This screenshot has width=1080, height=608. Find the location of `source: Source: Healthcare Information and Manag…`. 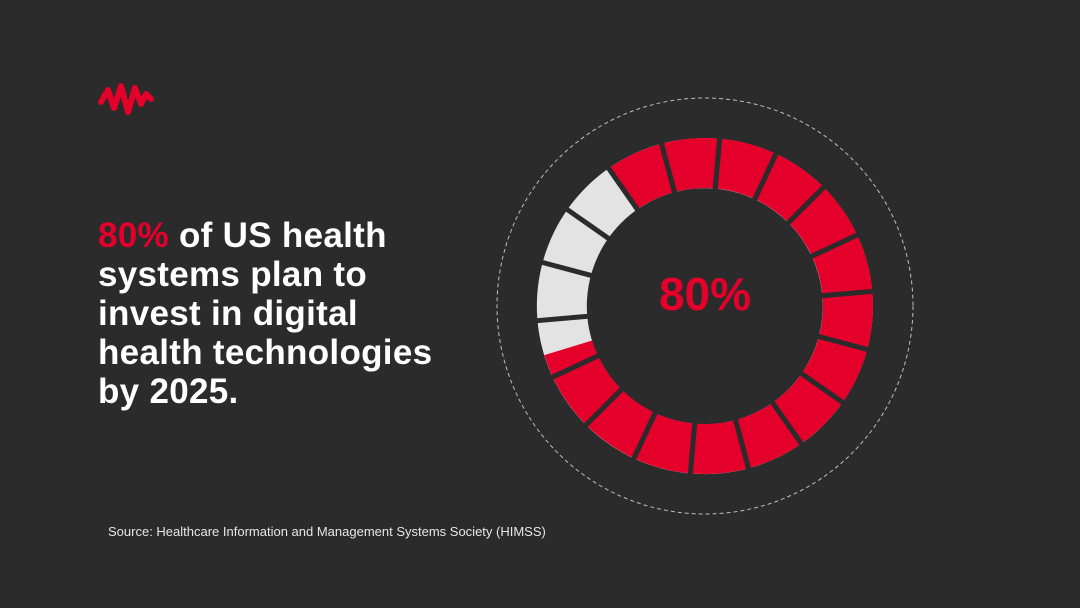

source: Source: Healthcare Information and Manag… is located at coordinates (327, 531).